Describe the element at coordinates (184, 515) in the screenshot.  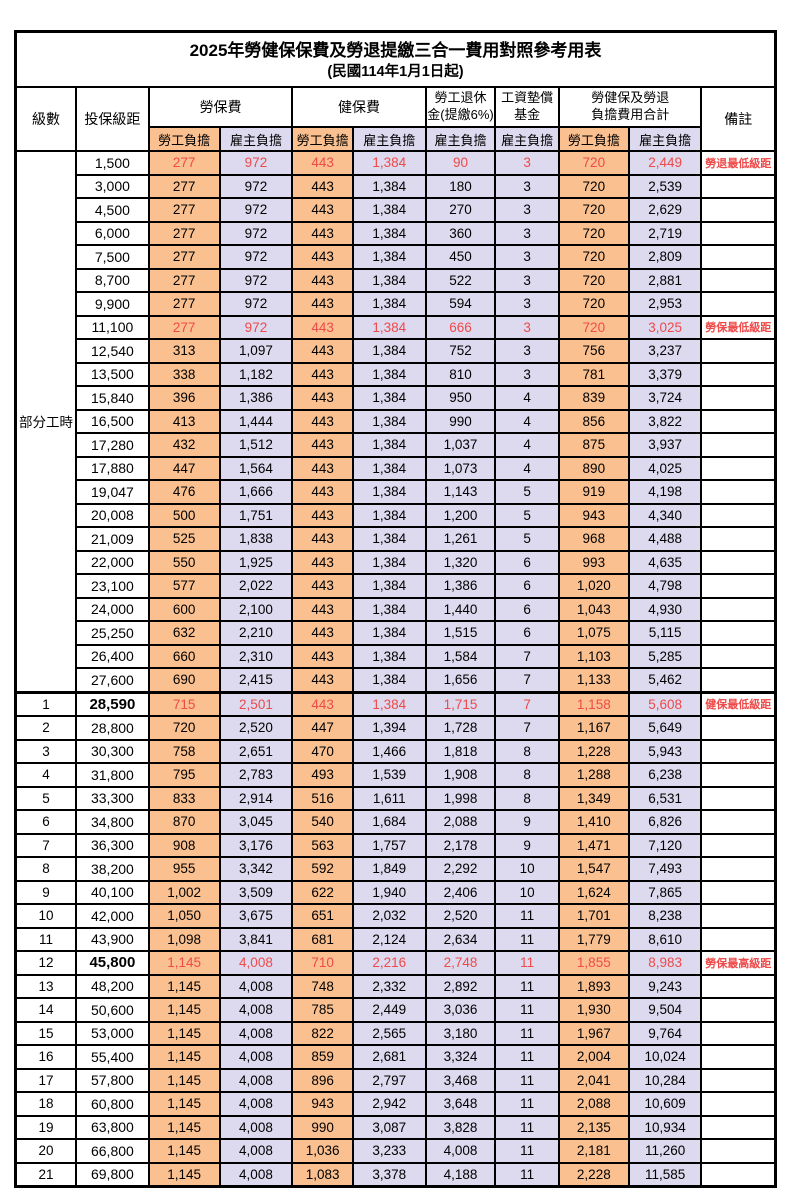
I see `cell-labor-employee: 500` at that location.